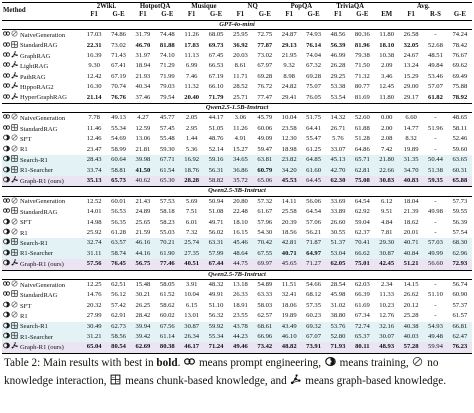 This screenshot has height=413, width=474. What do you see at coordinates (42, 326) in the screenshot?
I see `method-cell: Search-R1` at bounding box center [42, 326].